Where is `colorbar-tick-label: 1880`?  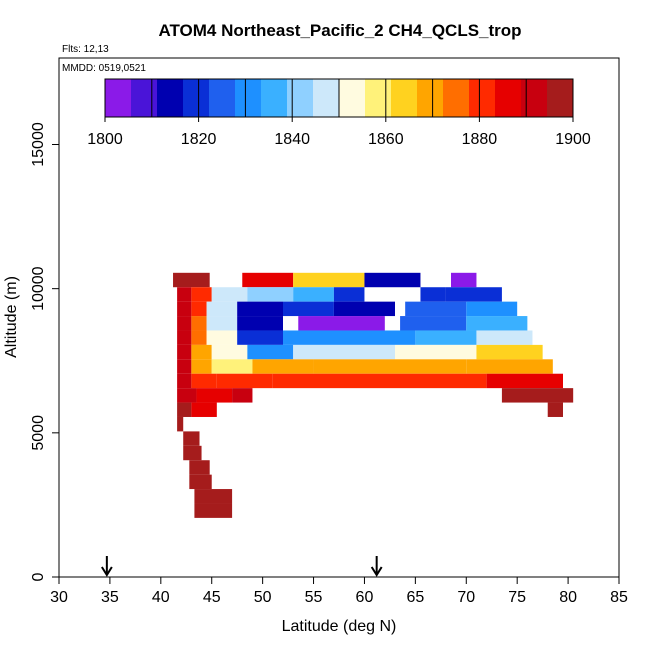 colorbar-tick-label: 1880 is located at coordinates (480, 139).